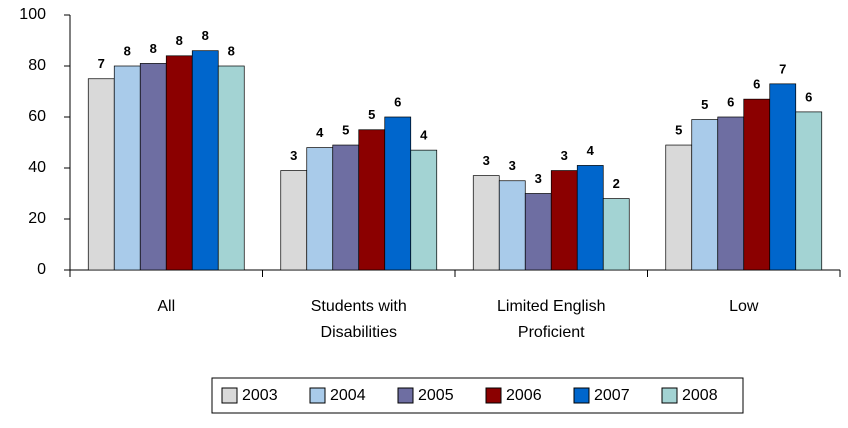  What do you see at coordinates (700, 395) in the screenshot?
I see `legend-label: 2008` at bounding box center [700, 395].